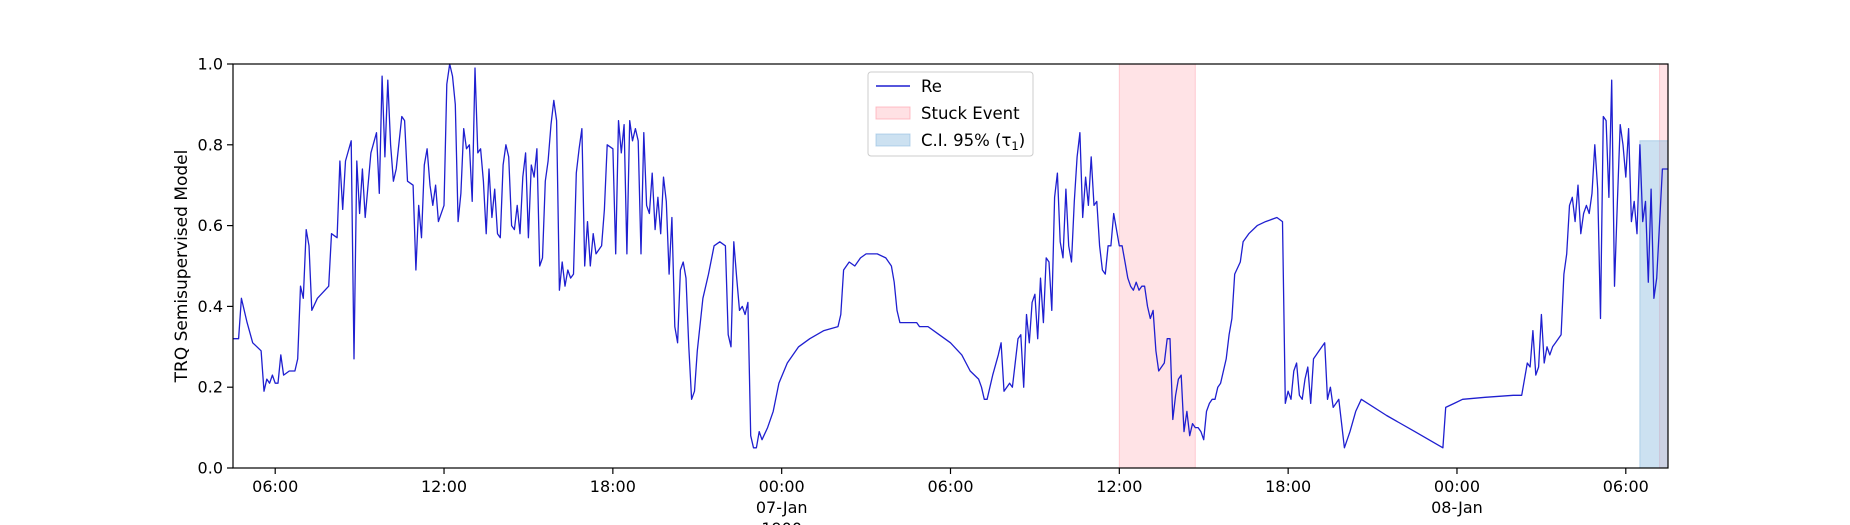 This screenshot has height=525, width=1850. What do you see at coordinates (210, 225) in the screenshot?
I see `y-tick-label: 0.6` at bounding box center [210, 225].